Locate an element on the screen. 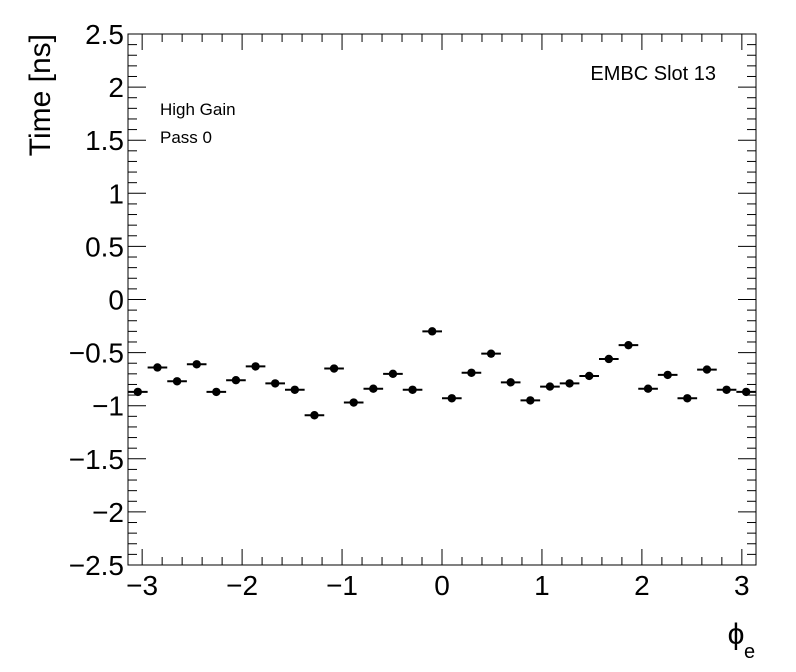  annotation-gain: High Gain is located at coordinates (198, 109).